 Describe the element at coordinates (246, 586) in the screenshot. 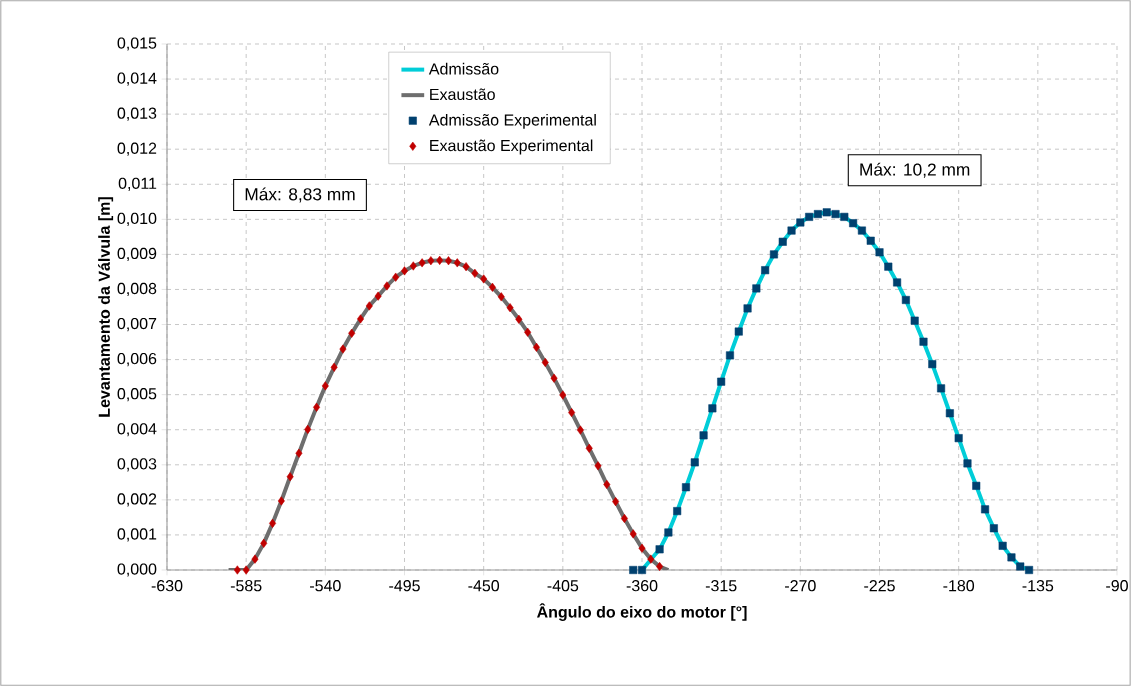

I see `x-tick-label: -585` at that location.